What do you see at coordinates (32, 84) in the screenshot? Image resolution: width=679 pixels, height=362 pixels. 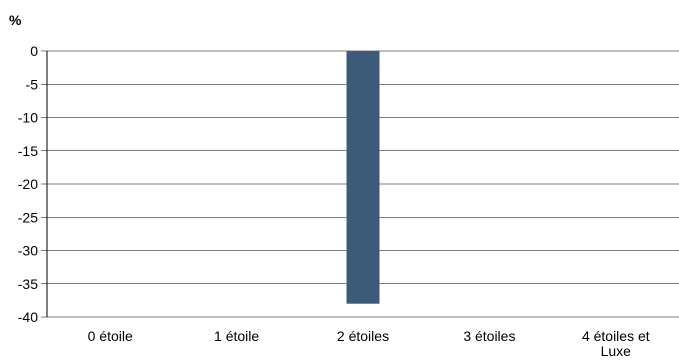 I see `y-tick-label: -5` at bounding box center [32, 84].